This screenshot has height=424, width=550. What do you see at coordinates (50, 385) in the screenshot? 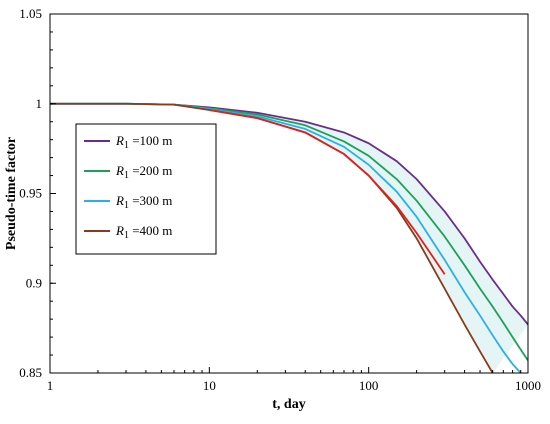
I see `x-tick-label: 1` at bounding box center [50, 385].